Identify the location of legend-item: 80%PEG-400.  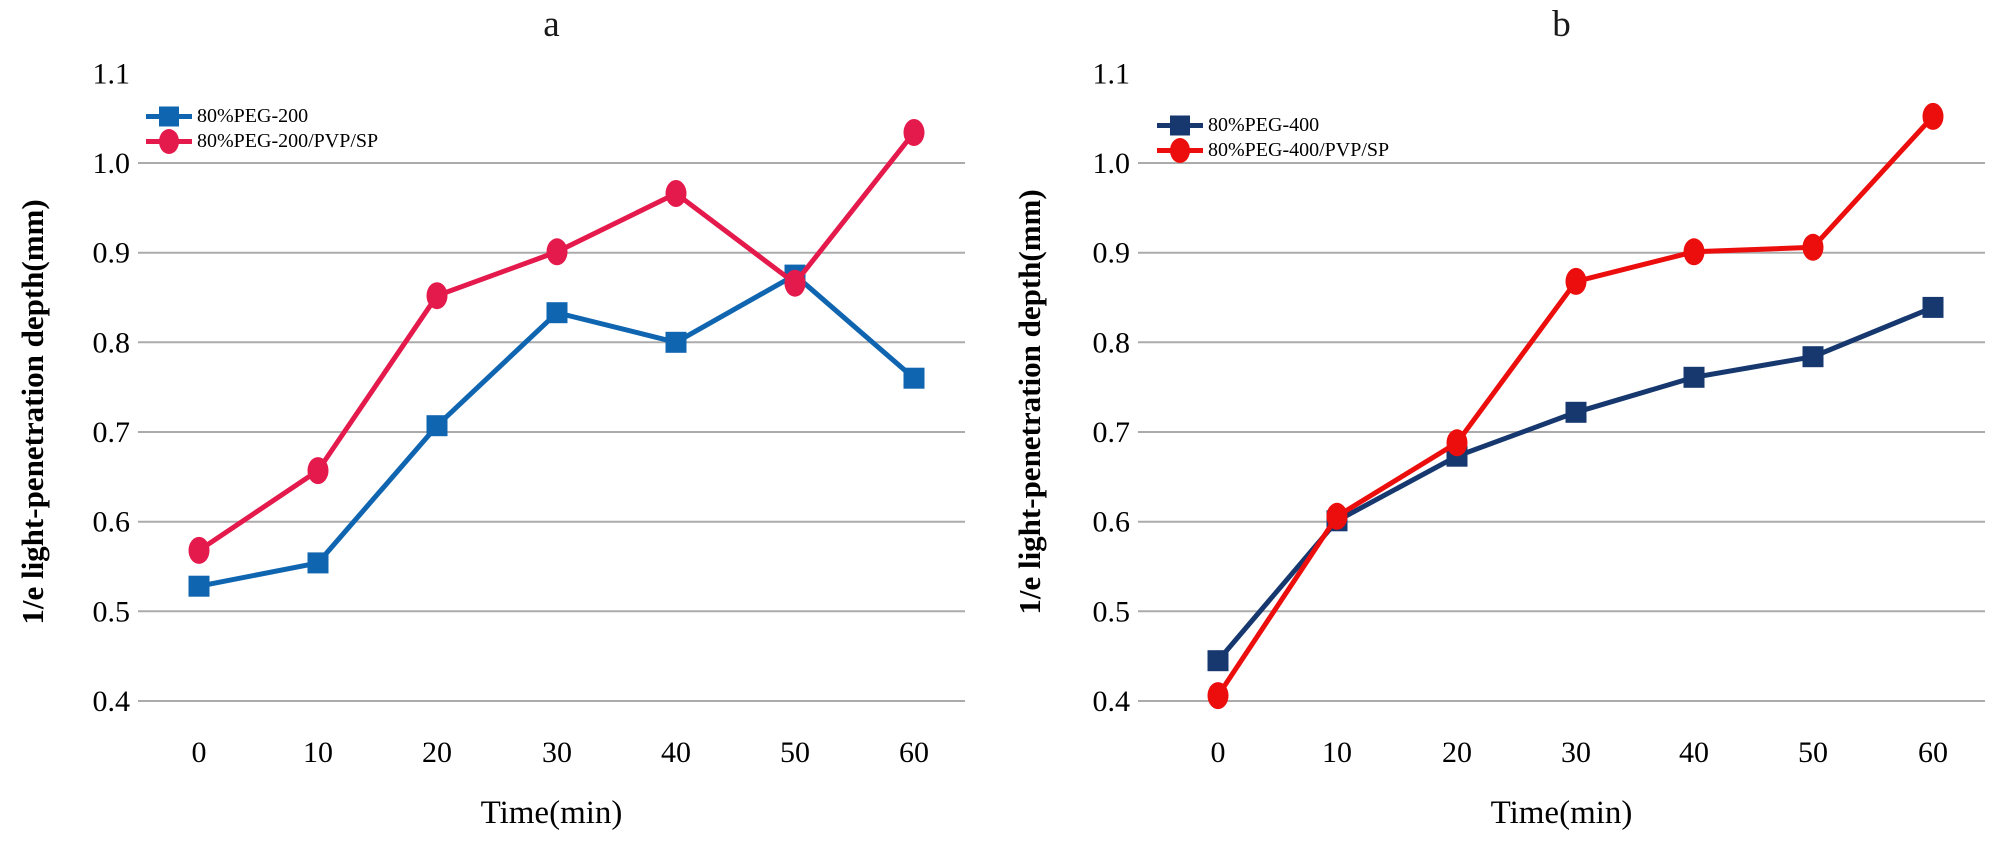
(1272, 125).